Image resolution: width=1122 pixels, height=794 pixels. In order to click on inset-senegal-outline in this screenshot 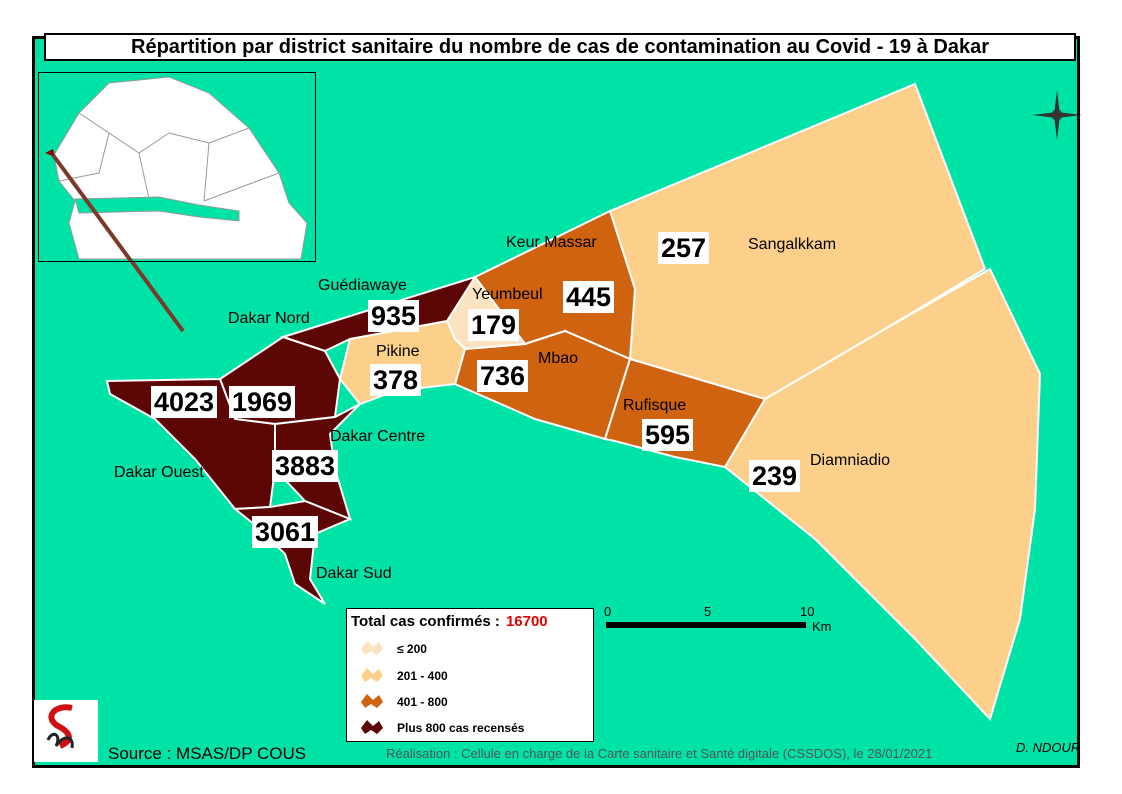, I will do `click(180, 168)`.